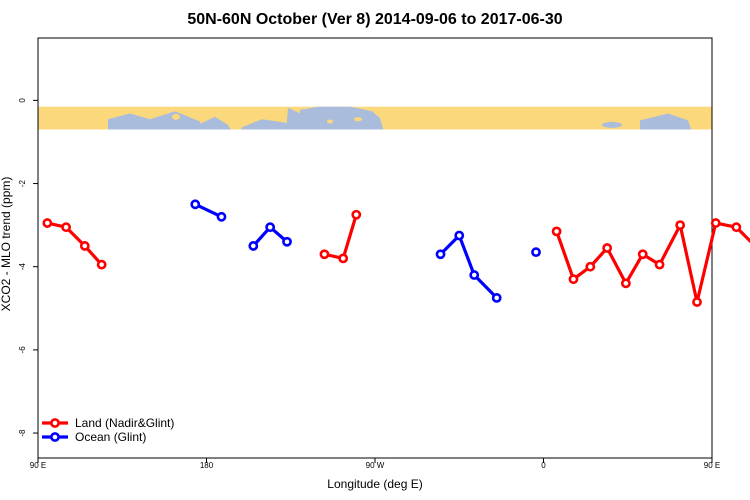 The width and height of the screenshot is (750, 500). What do you see at coordinates (543, 465) in the screenshot?
I see `x-tick-label: 0` at bounding box center [543, 465].